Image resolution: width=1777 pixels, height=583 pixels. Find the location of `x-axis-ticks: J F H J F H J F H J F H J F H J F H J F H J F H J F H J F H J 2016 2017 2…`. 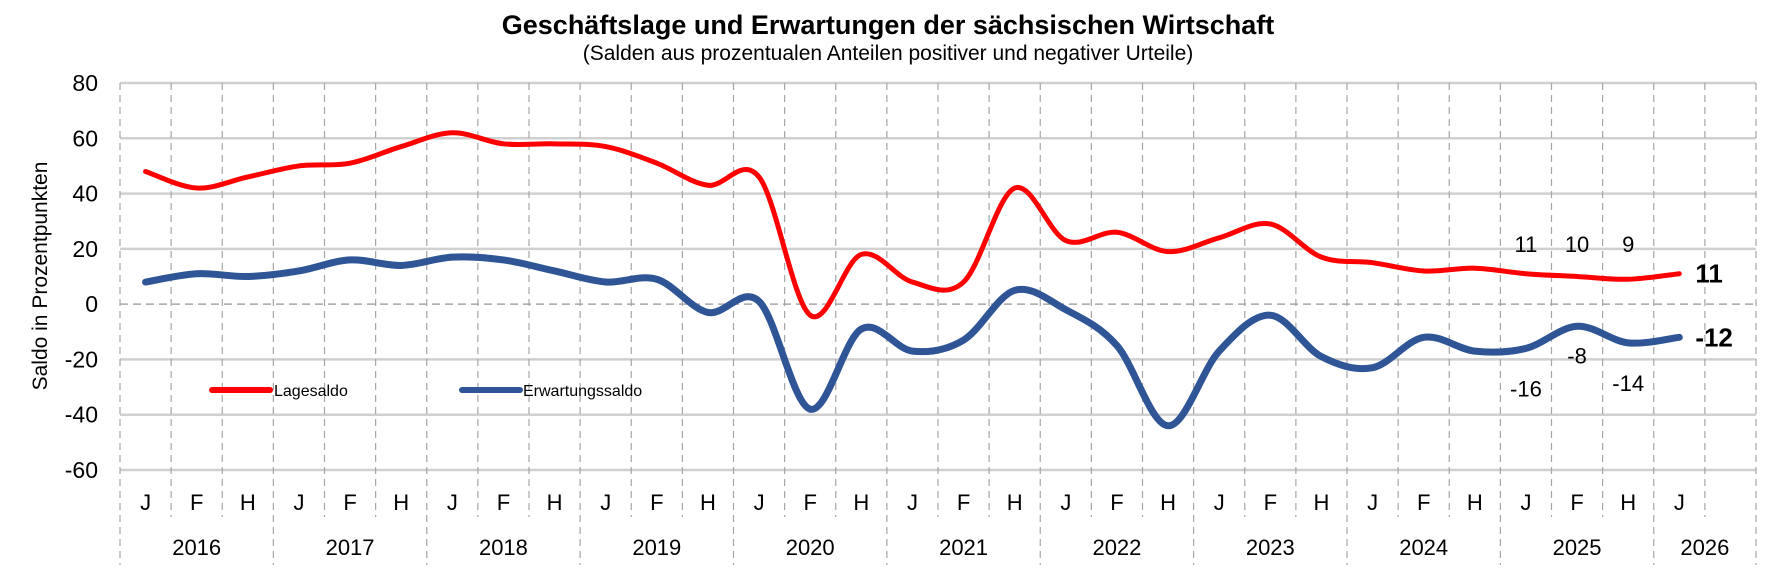

x-axis-ticks: J F H J F H J F H J F H J F H J F H J F H J F H J F H J F H J 2016 2017 2… is located at coordinates (934, 525).